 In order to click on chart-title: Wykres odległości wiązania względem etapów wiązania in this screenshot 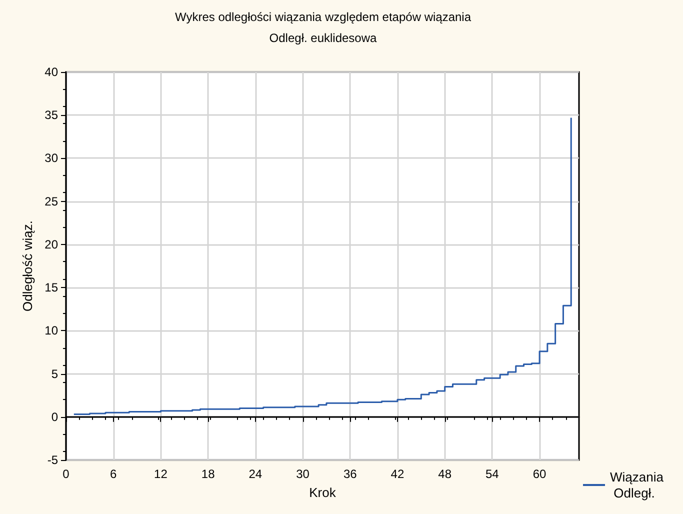, I will do `click(323, 17)`.